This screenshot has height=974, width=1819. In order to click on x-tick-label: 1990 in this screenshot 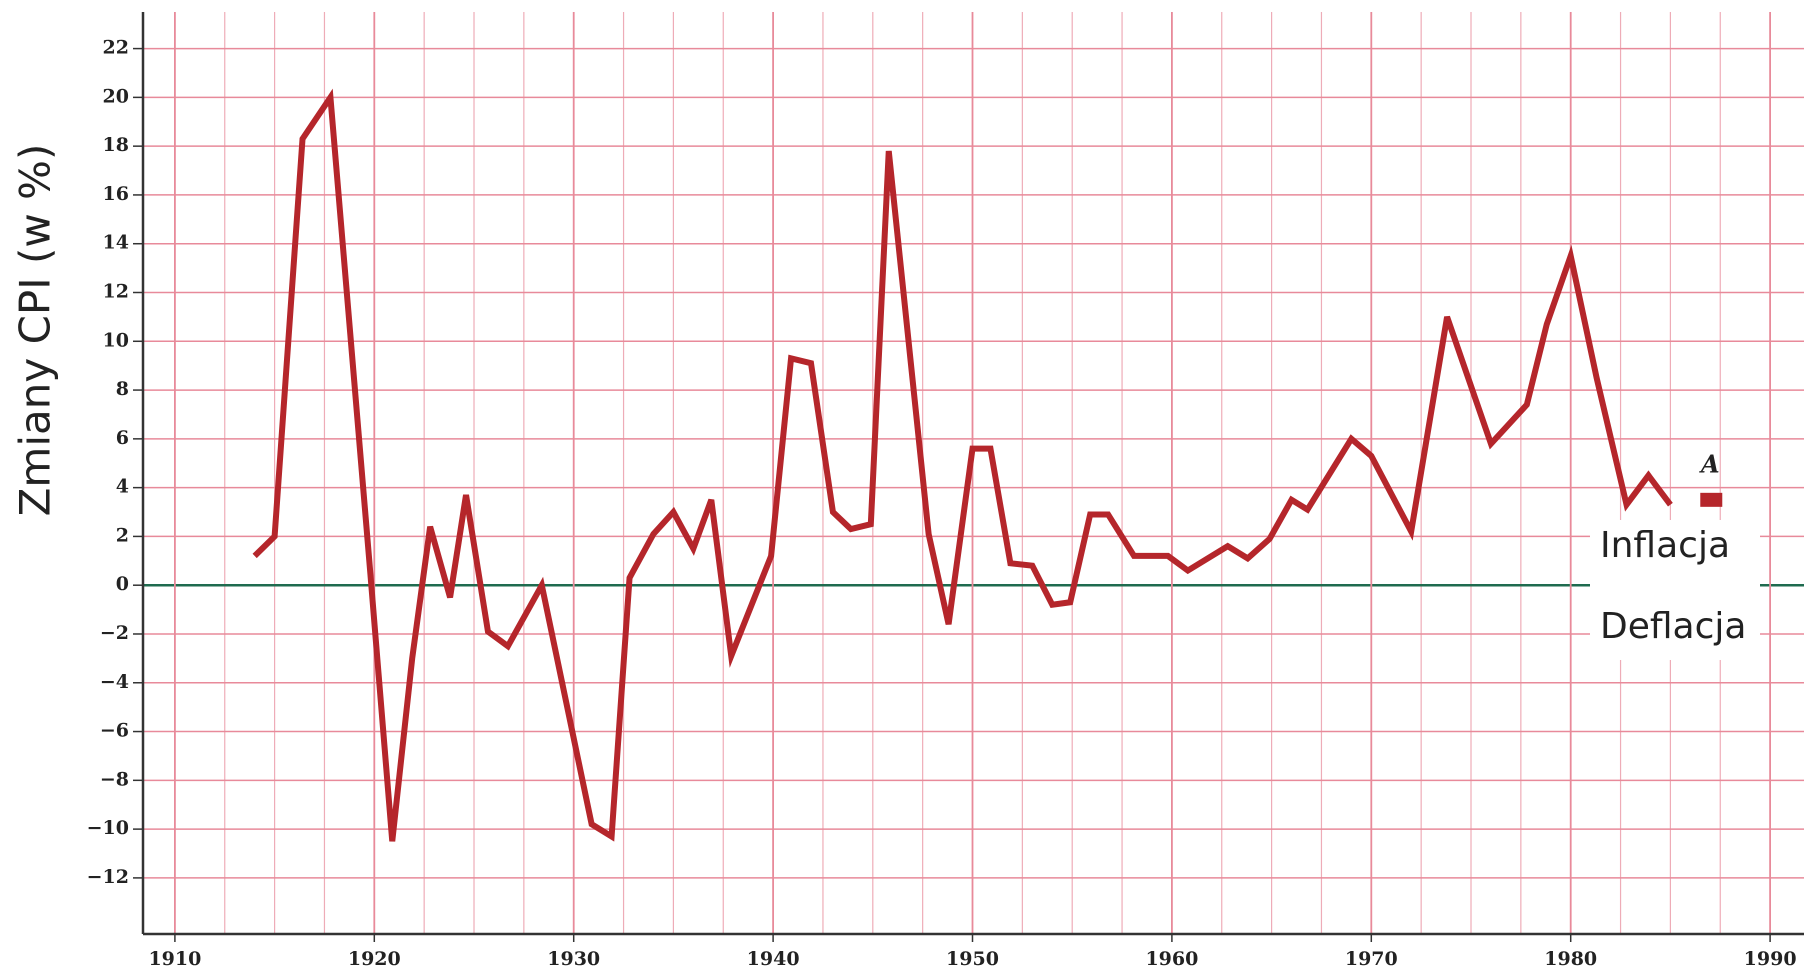, I will do `click(1770, 959)`.